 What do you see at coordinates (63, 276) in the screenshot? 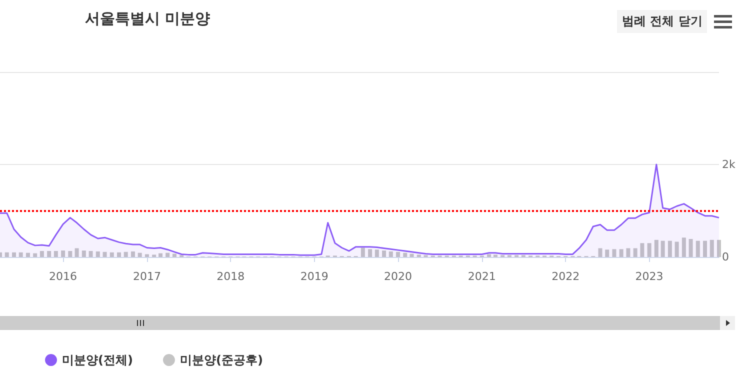
I see `x-tick-label: 2016` at bounding box center [63, 276].